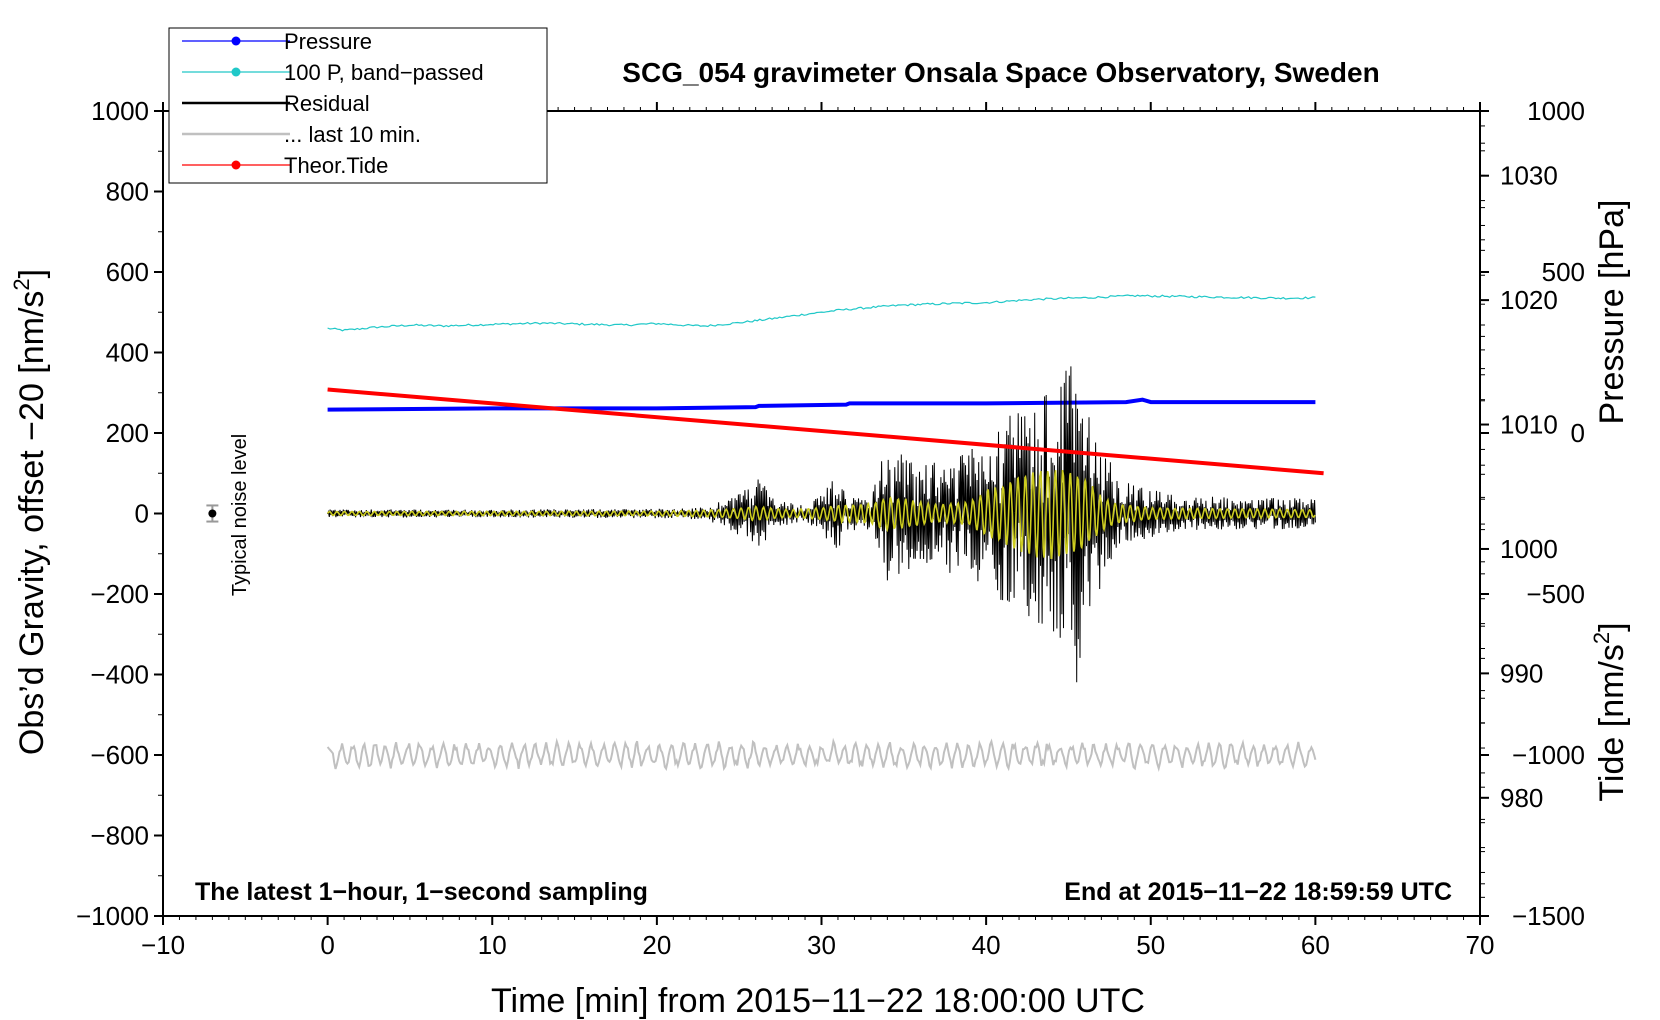 The width and height of the screenshot is (1660, 1020). I want to click on tide-axis-title-sup: 2, so click(1601, 638).